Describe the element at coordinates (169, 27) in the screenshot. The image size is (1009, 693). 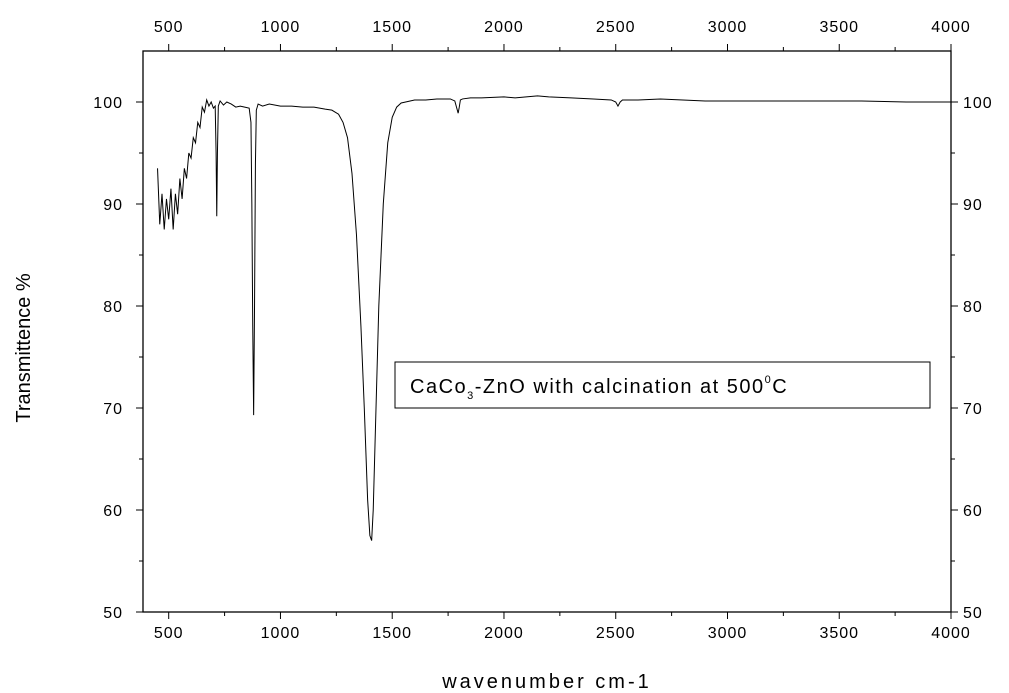
I see `x-tick-label-top-500: 500` at that location.